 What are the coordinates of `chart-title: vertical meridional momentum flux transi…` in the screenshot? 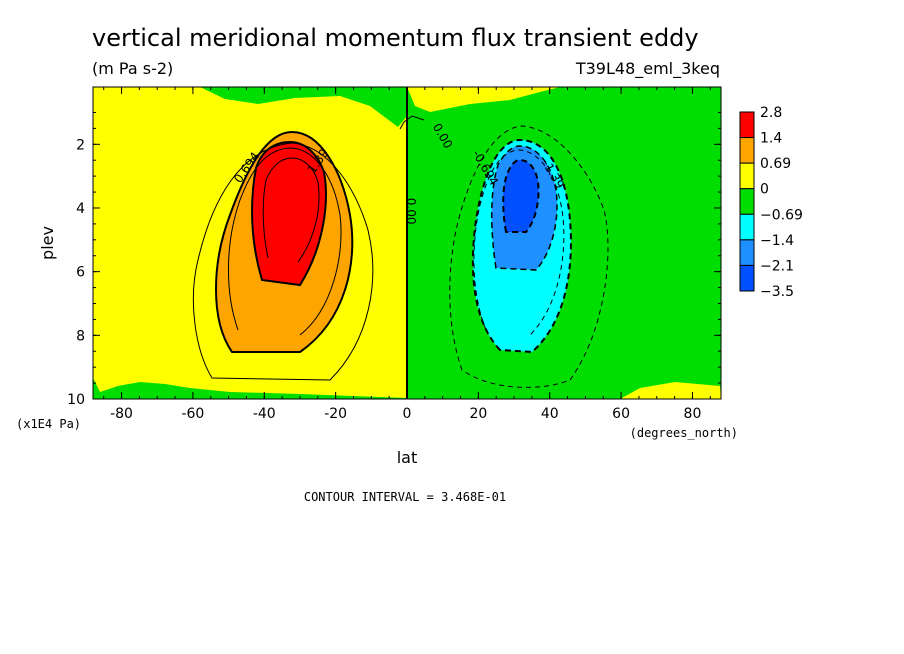 It's located at (395, 38).